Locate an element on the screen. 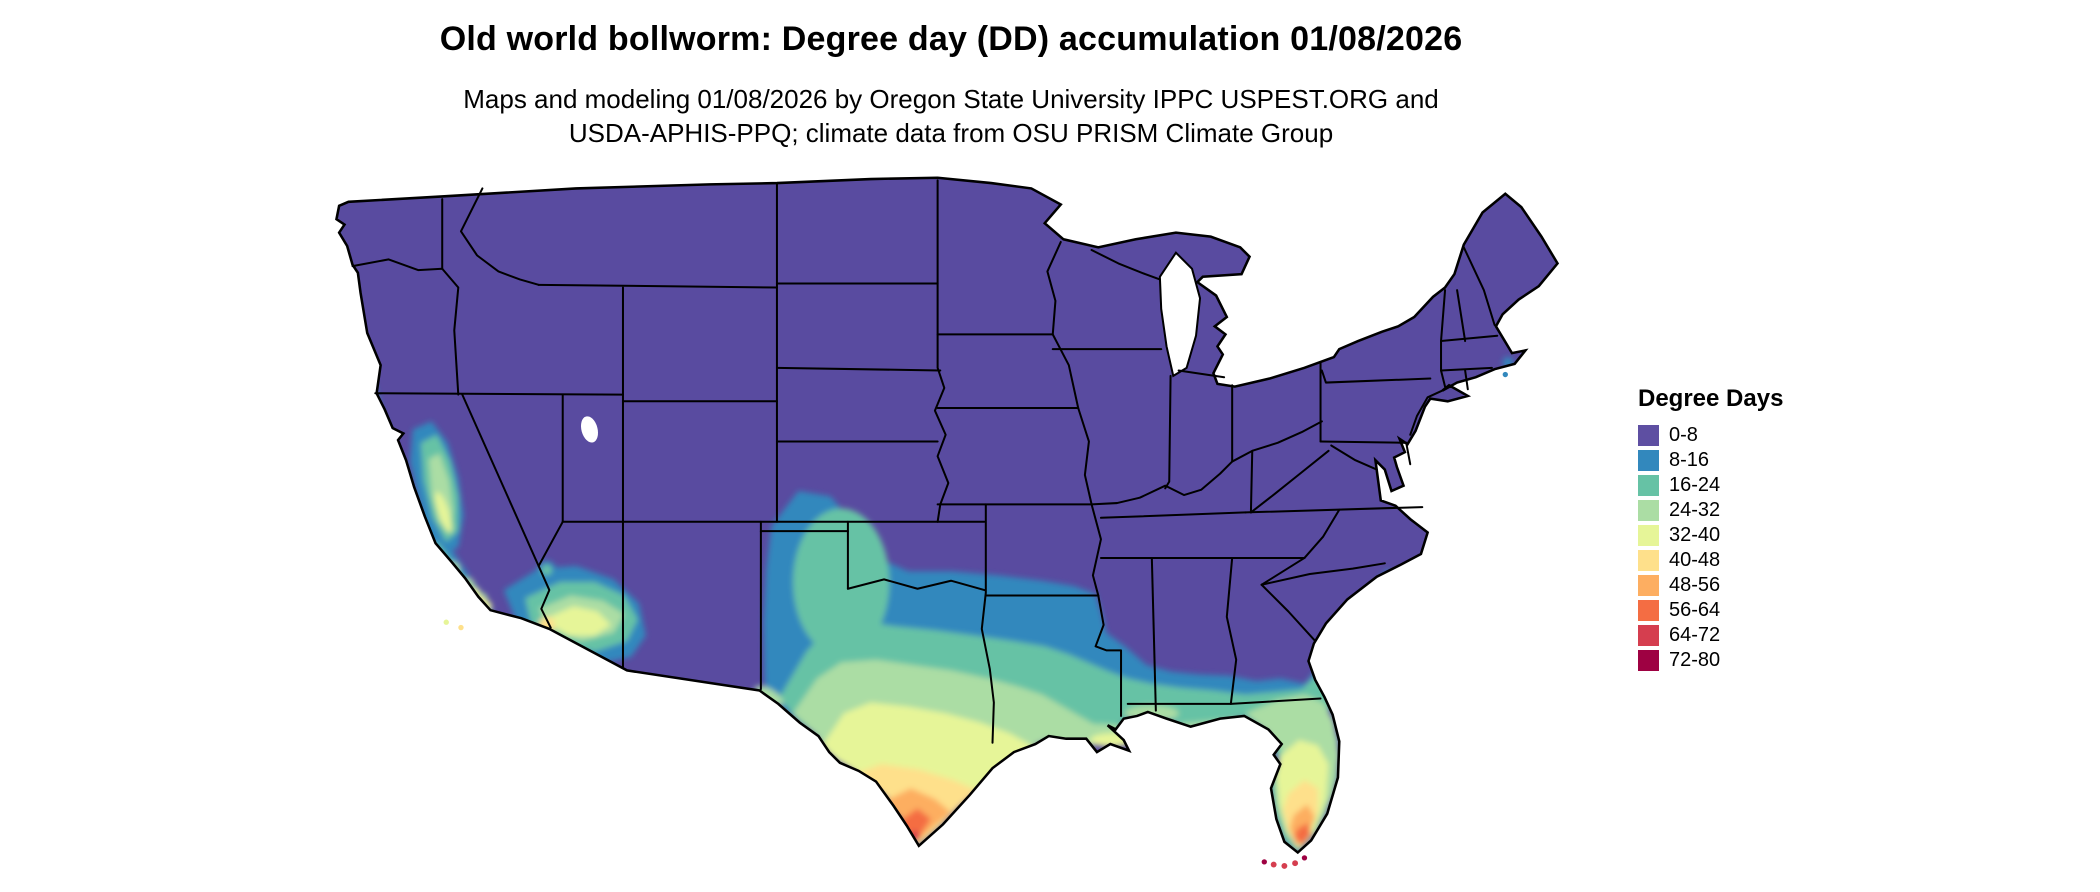 This screenshot has height=892, width=2100. legend-row: 48-56 is located at coordinates (1710, 585).